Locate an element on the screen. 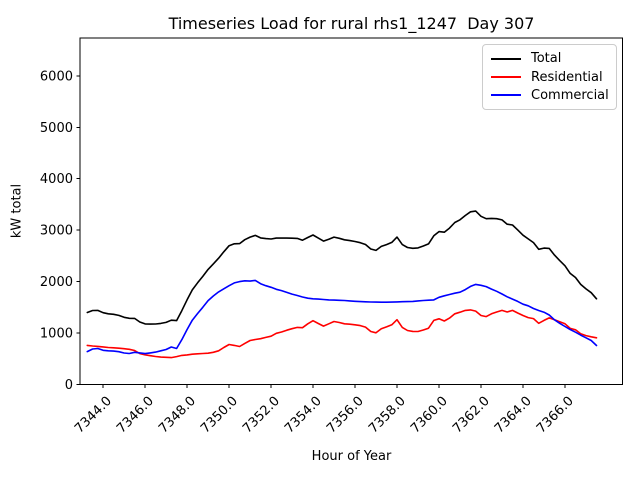 This screenshot has width=640, height=480. x-tick-label: 7360.0 is located at coordinates (429, 415).